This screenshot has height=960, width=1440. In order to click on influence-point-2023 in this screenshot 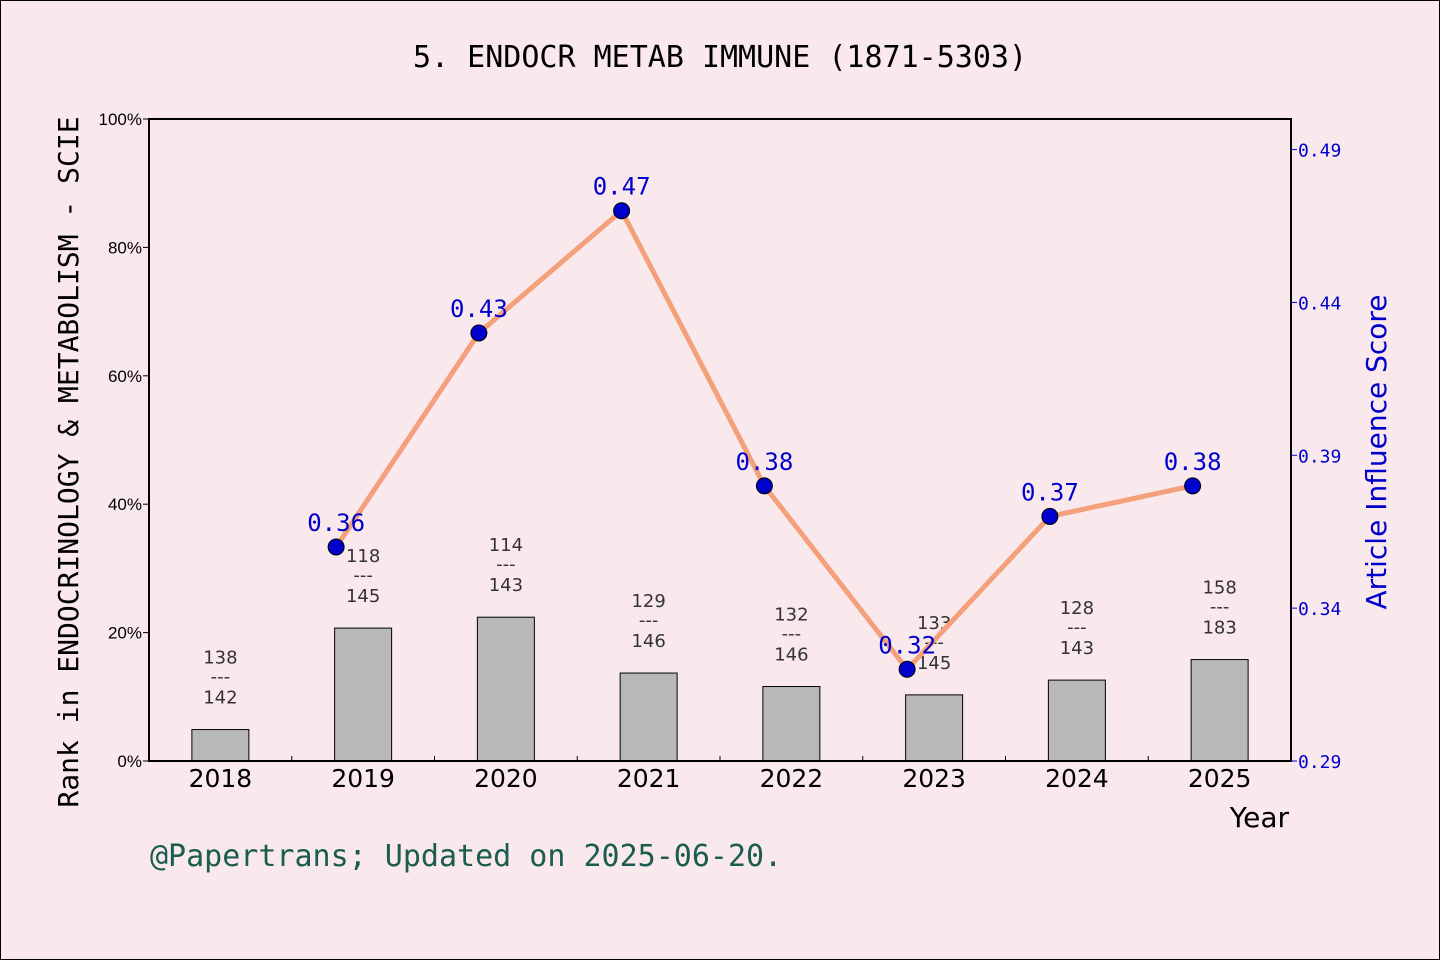, I will do `click(907, 669)`.